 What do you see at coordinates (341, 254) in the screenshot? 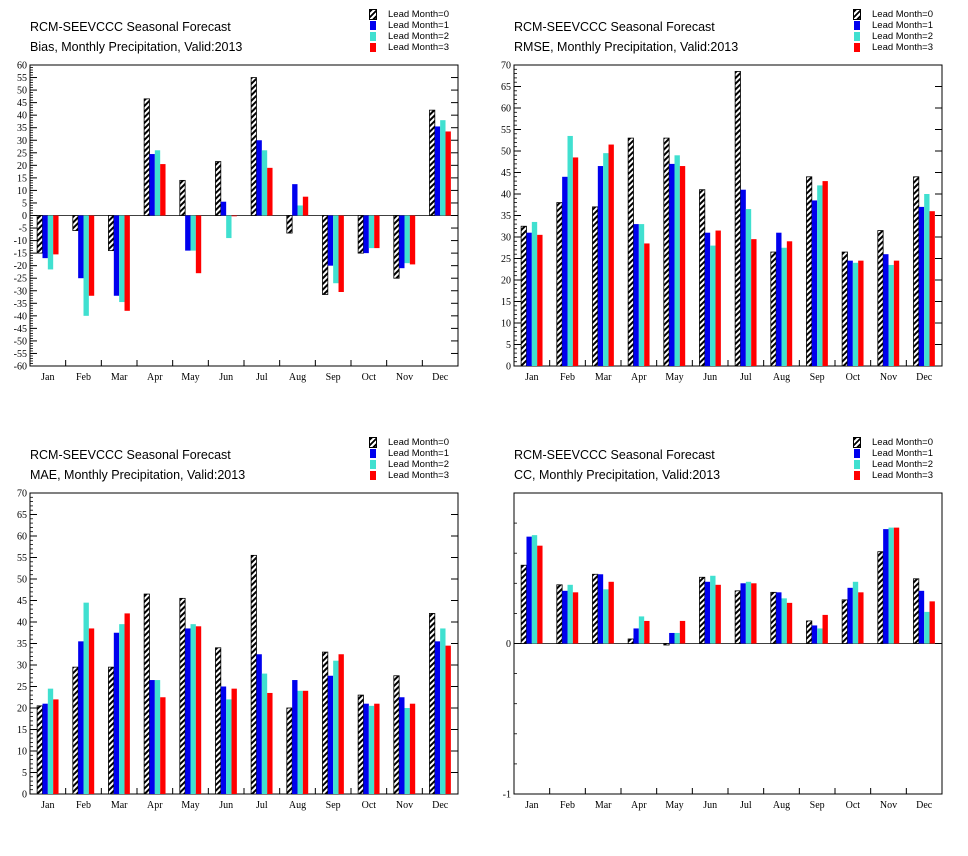
I see `bar-sep-lead3` at bounding box center [341, 254].